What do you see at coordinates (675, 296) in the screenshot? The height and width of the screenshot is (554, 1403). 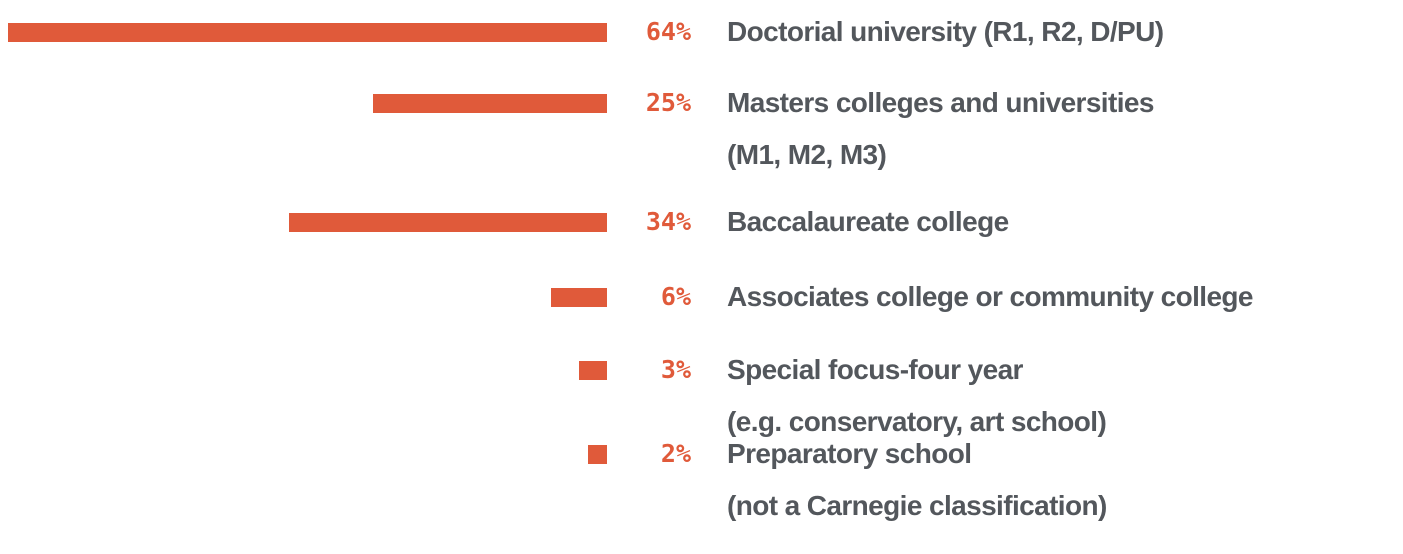 I see `value-label: 6%` at bounding box center [675, 296].